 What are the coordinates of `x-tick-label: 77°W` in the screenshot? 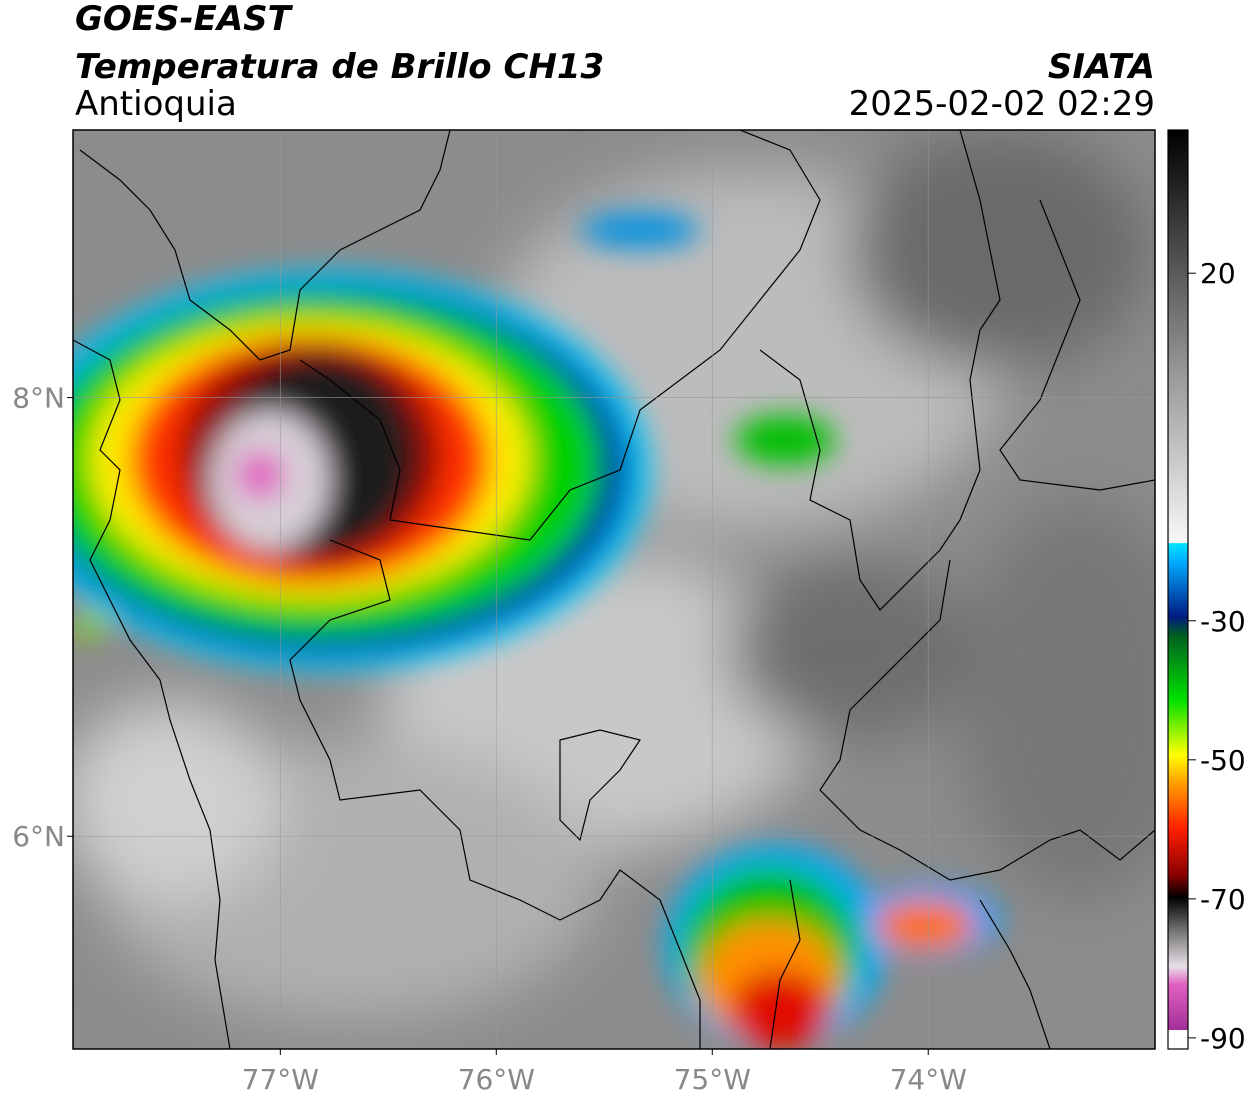 It's located at (280, 1079).